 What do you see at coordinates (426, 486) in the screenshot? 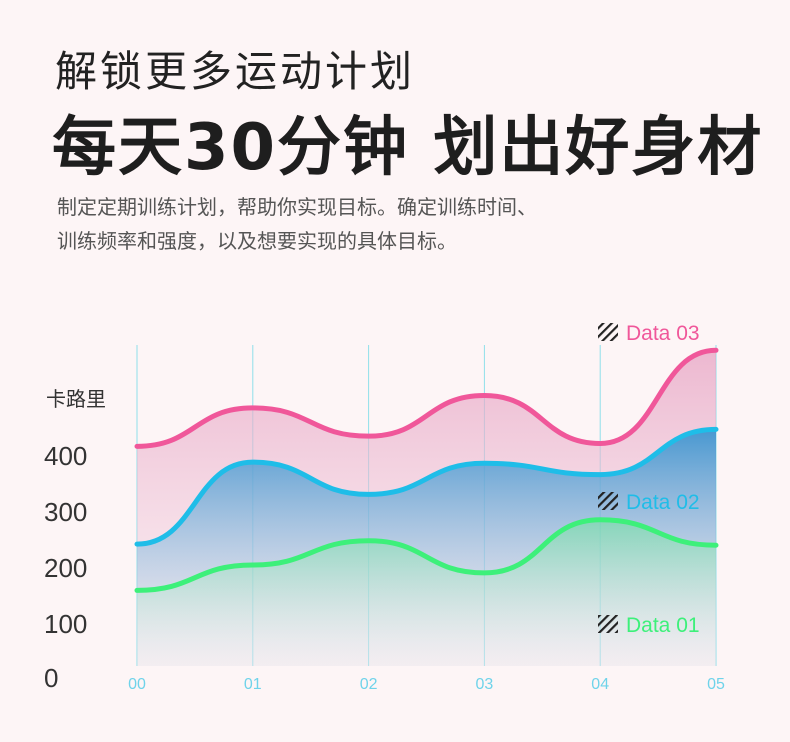
I see `series-line-data02` at bounding box center [426, 486].